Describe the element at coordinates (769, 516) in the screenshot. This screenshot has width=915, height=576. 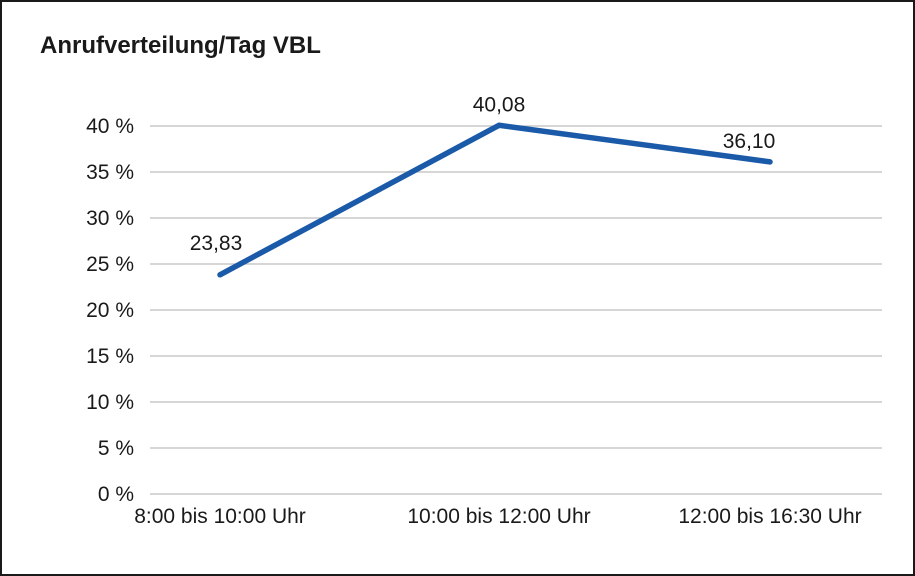
I see `x-tick-label: 12:00 bis 16:30 Uhr` at that location.